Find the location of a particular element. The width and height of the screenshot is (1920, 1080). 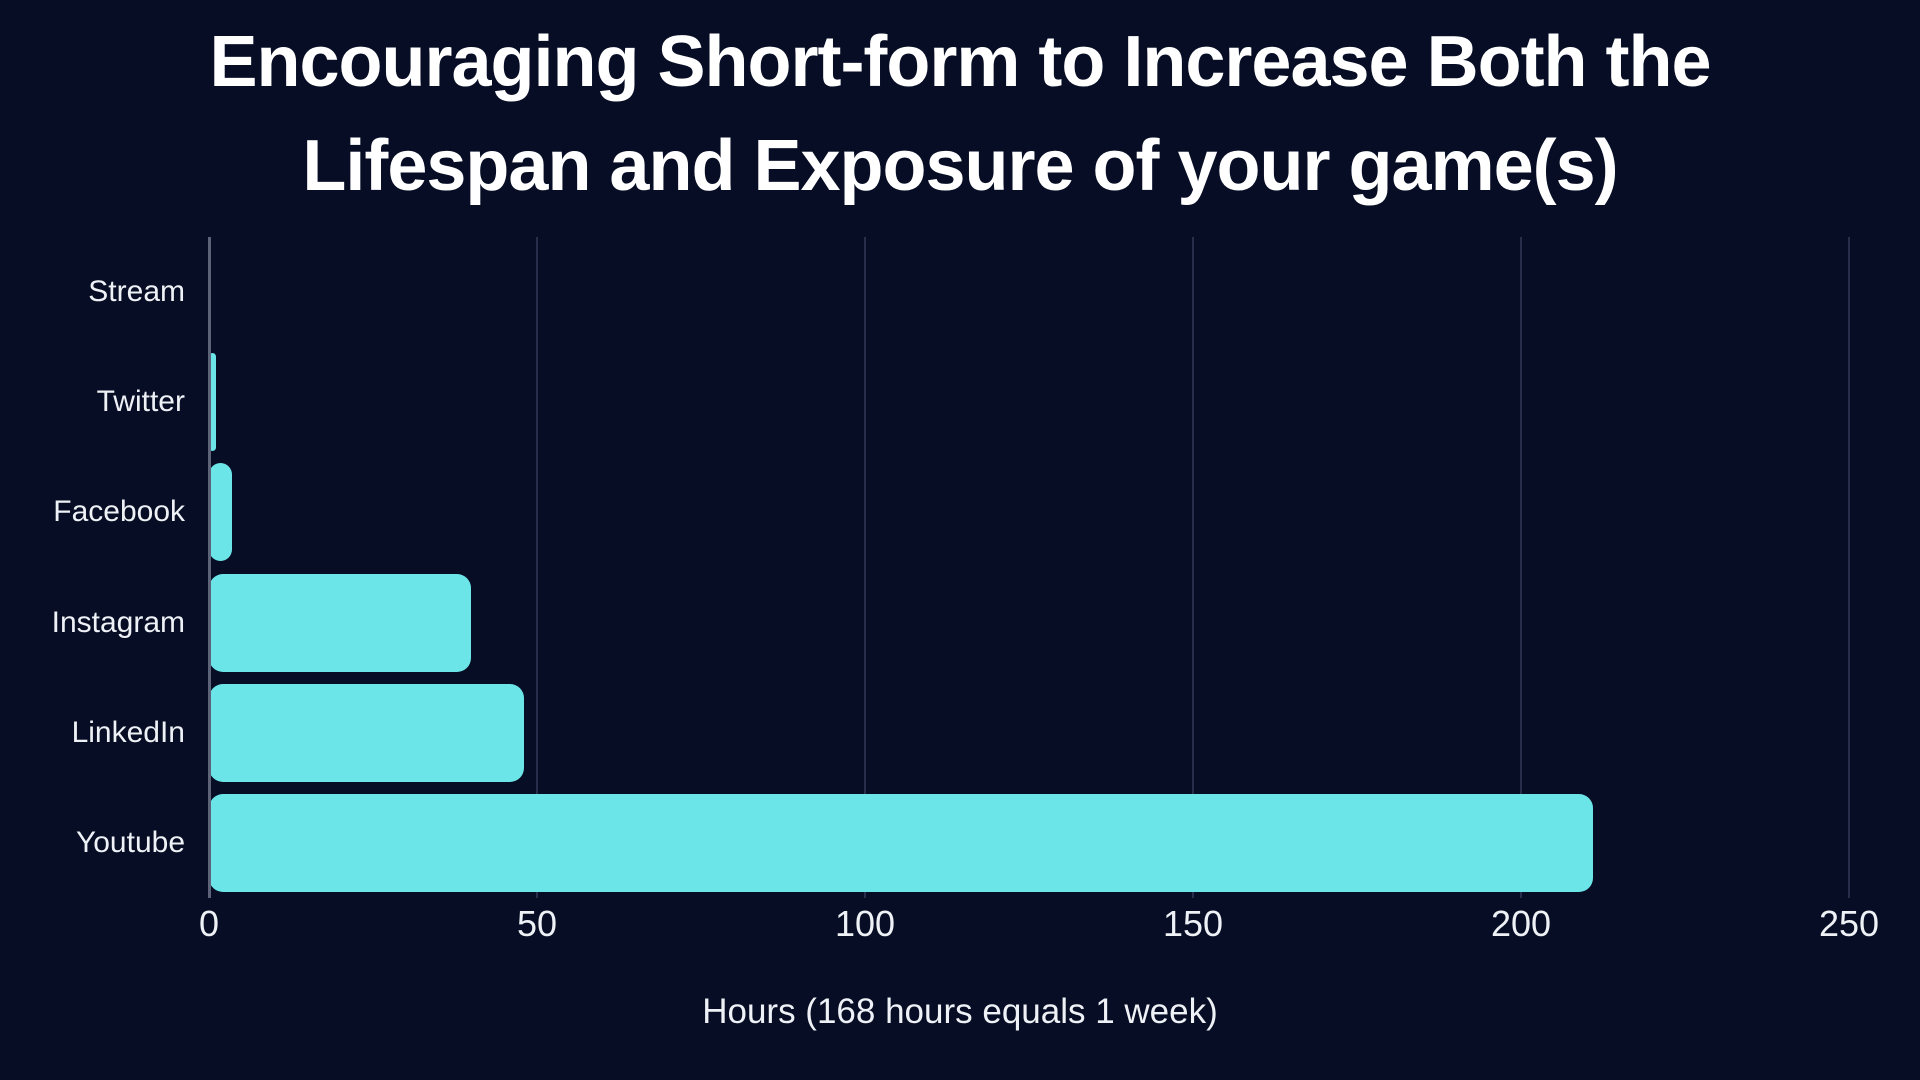

y-axis-line is located at coordinates (209, 567).